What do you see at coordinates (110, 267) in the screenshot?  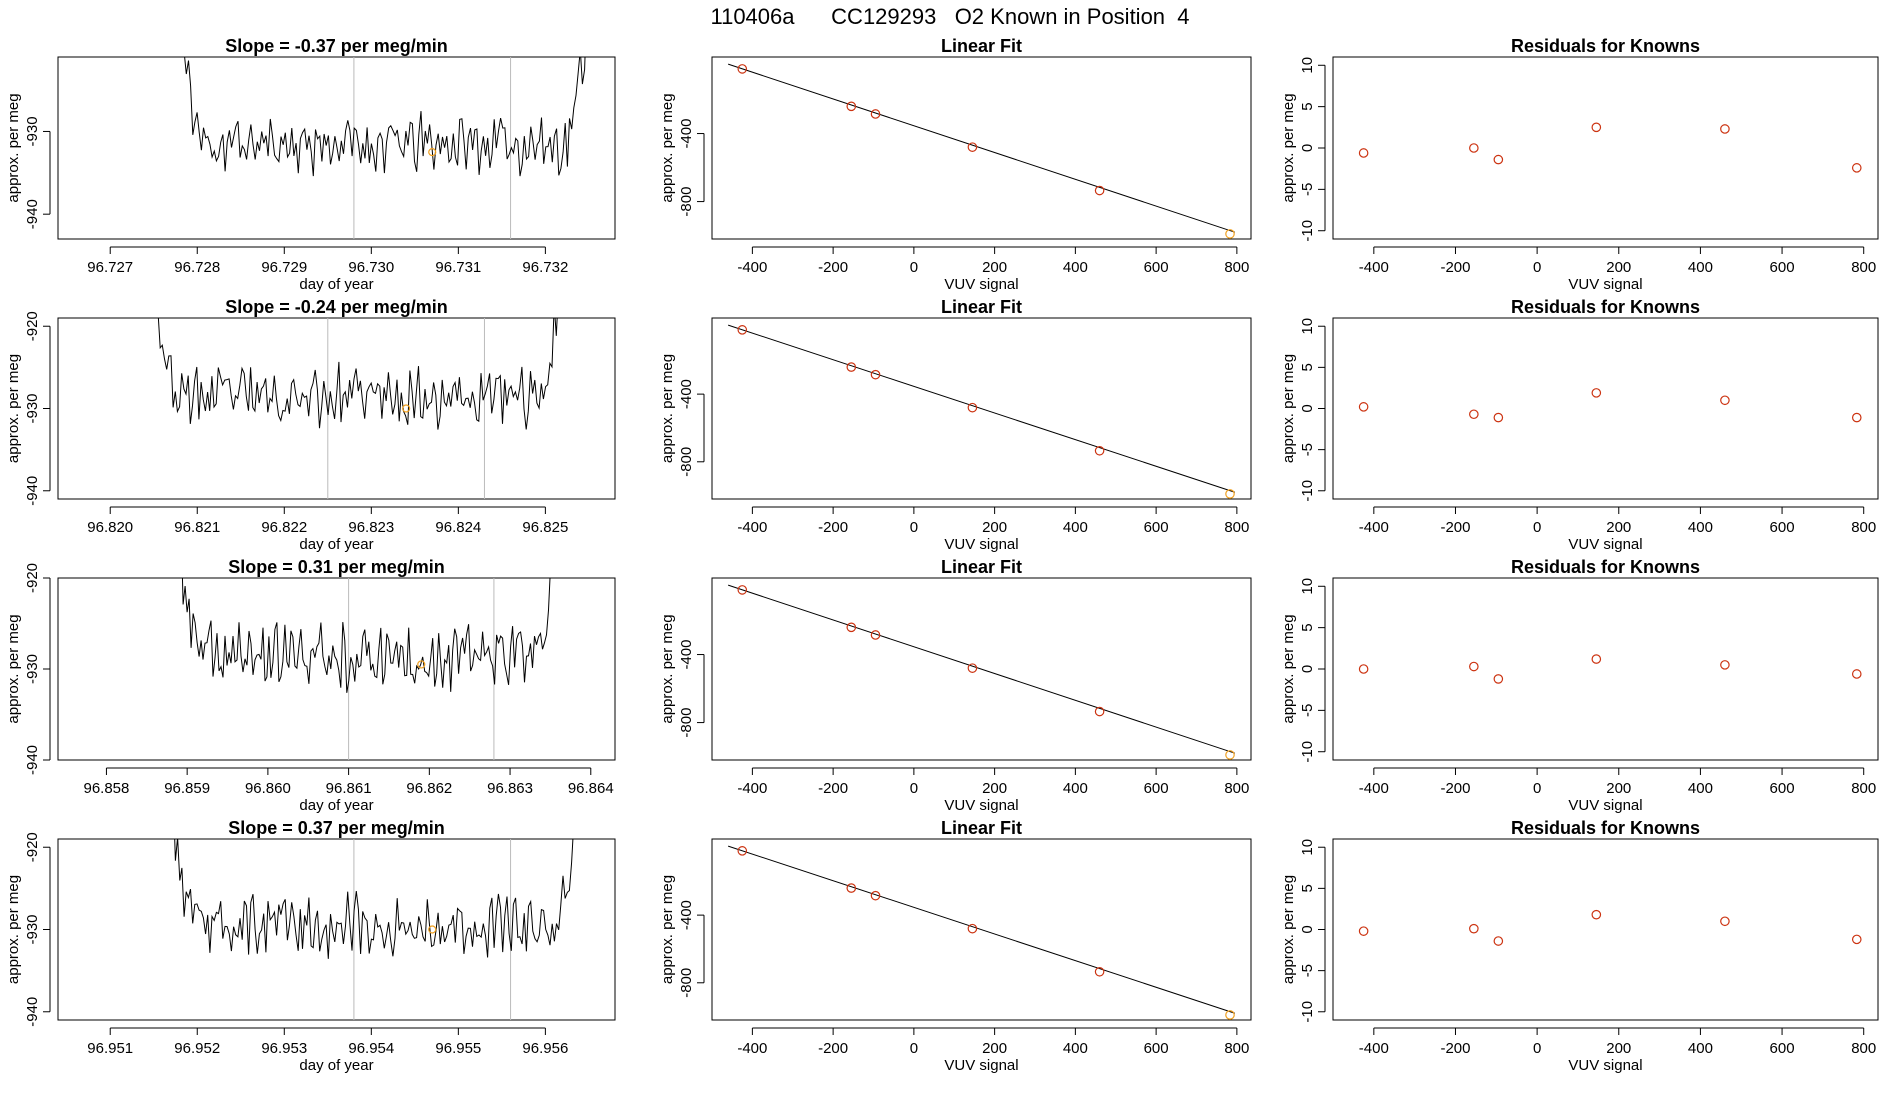 I see `x-tick-label: 96.727` at bounding box center [110, 267].